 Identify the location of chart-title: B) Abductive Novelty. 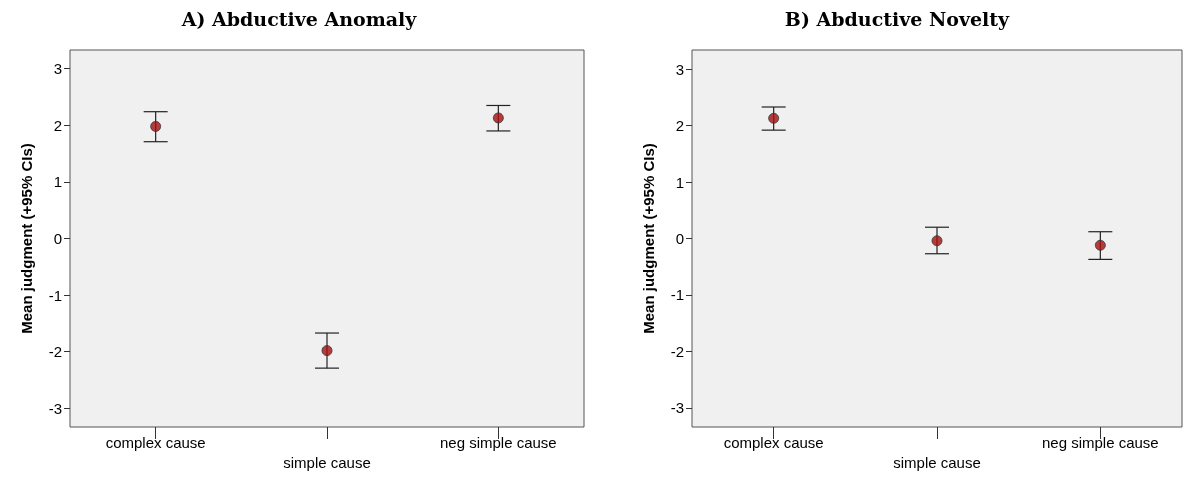
(897, 18).